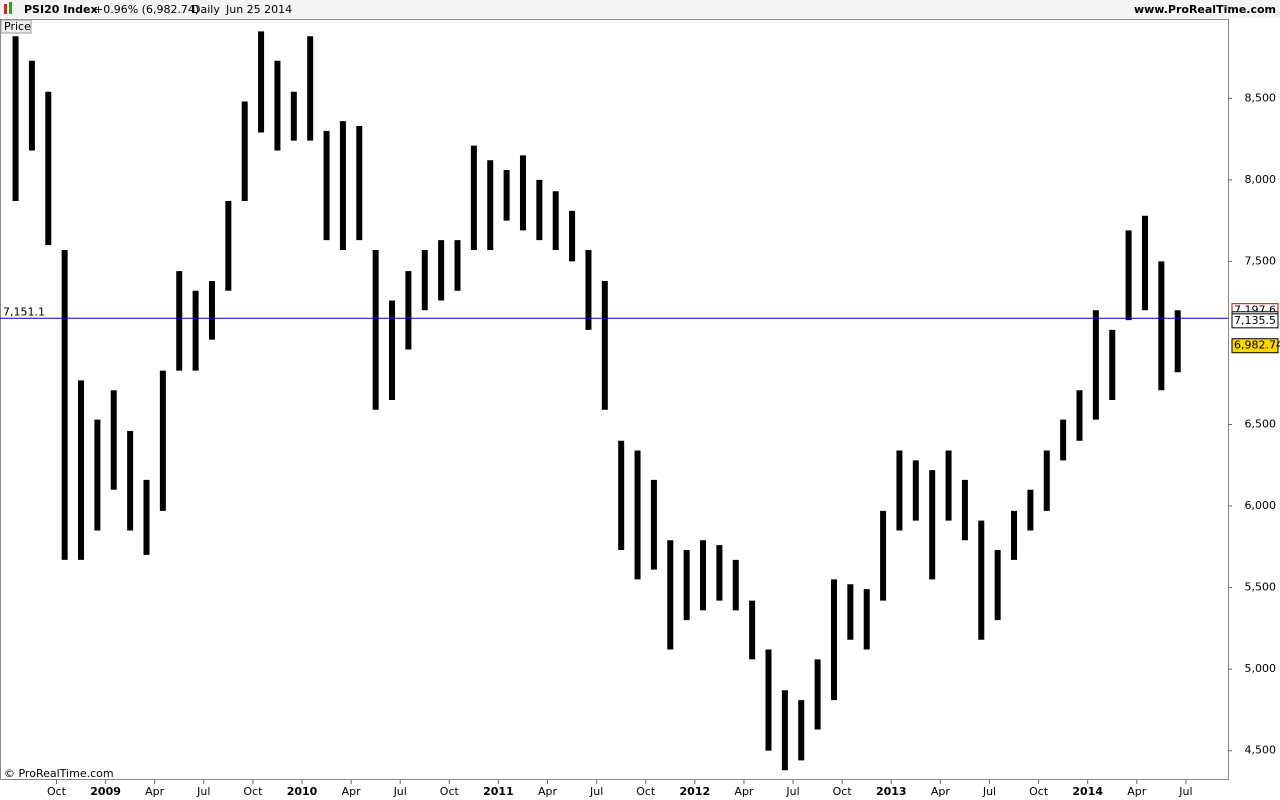 This screenshot has width=1280, height=800. I want to click on site: www.ProRealTime.com, so click(1205, 9).